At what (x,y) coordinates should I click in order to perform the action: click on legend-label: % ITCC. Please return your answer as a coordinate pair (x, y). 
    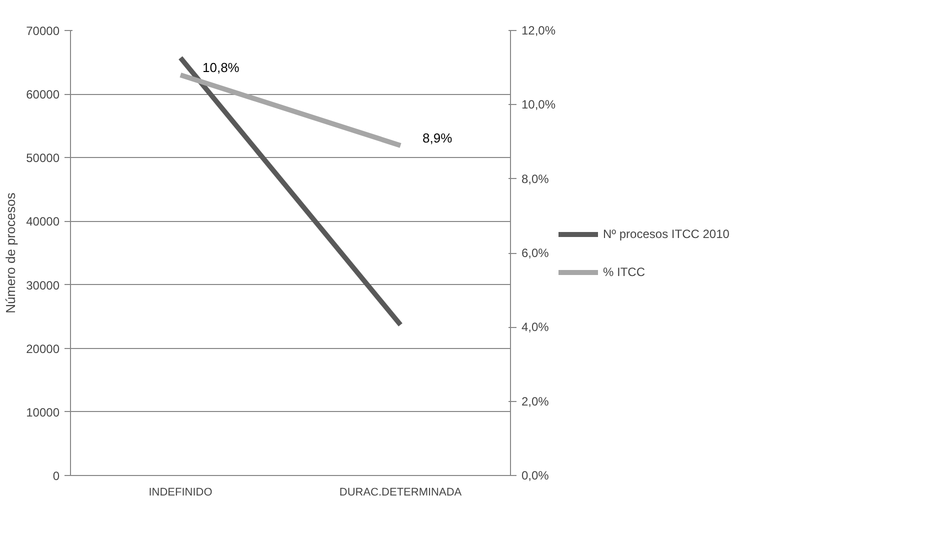
    Looking at the image, I should click on (624, 271).